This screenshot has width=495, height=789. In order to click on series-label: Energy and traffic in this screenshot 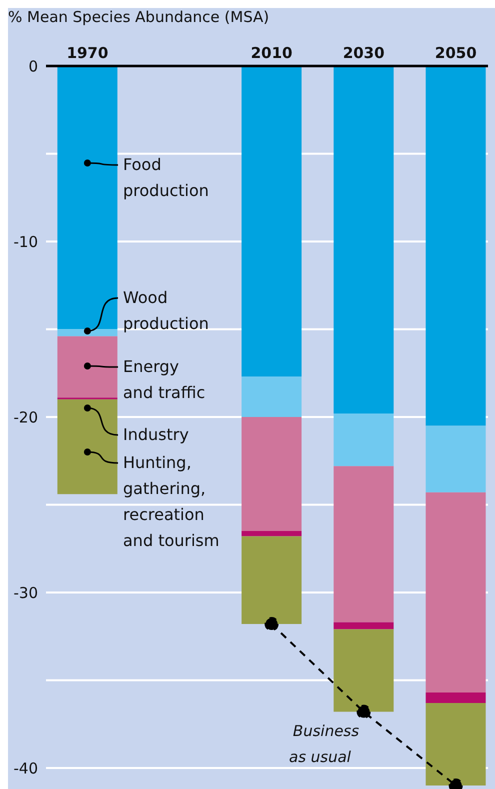, I will do `click(164, 379)`.